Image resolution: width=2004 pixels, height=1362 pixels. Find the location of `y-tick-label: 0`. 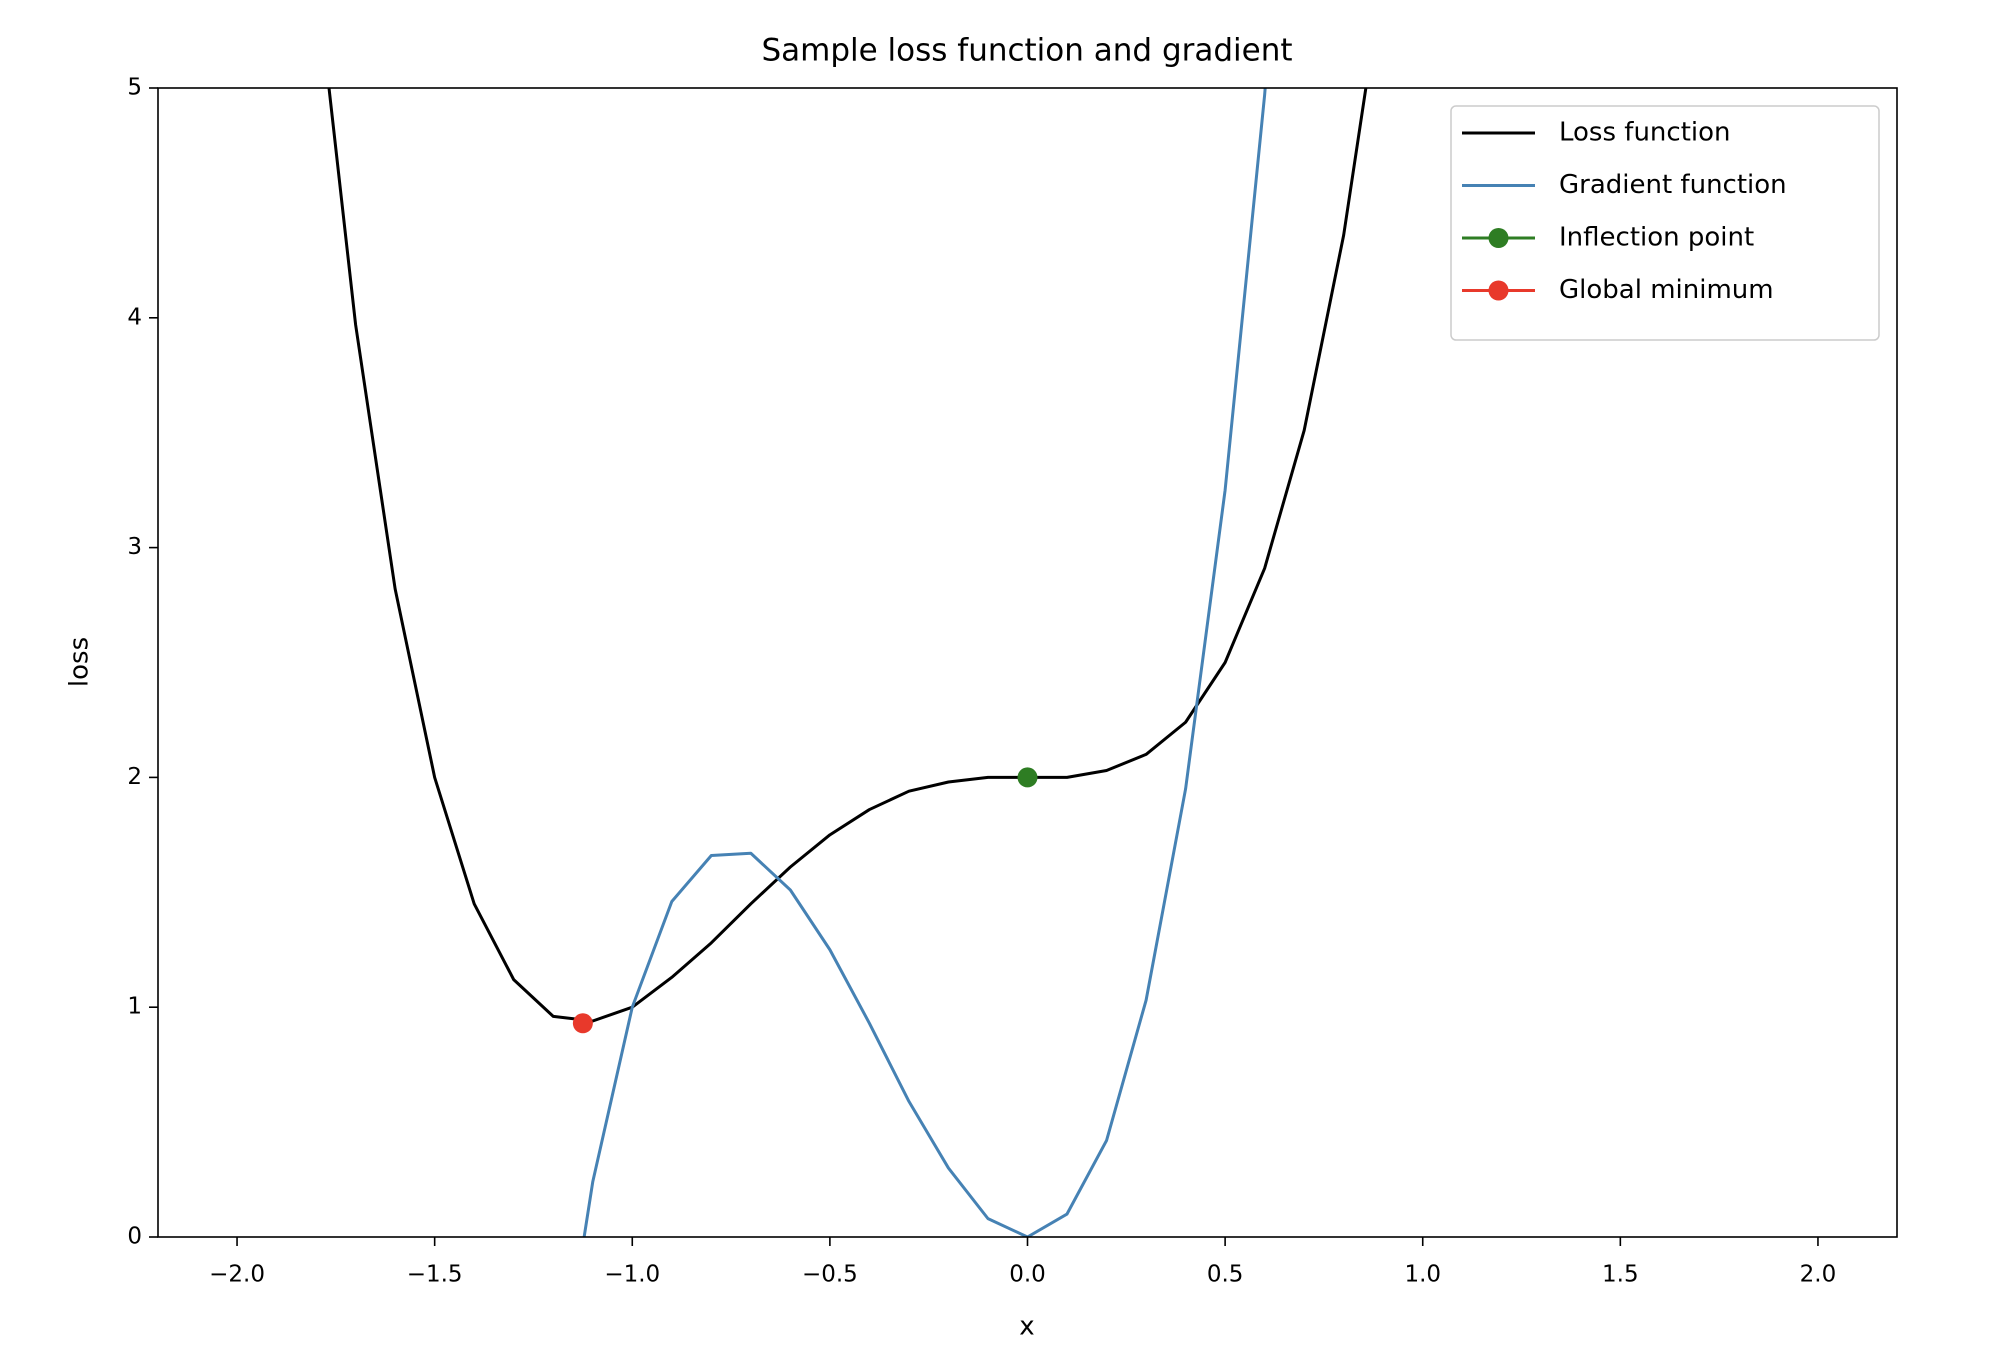

y-tick-label: 0 is located at coordinates (134, 1237).